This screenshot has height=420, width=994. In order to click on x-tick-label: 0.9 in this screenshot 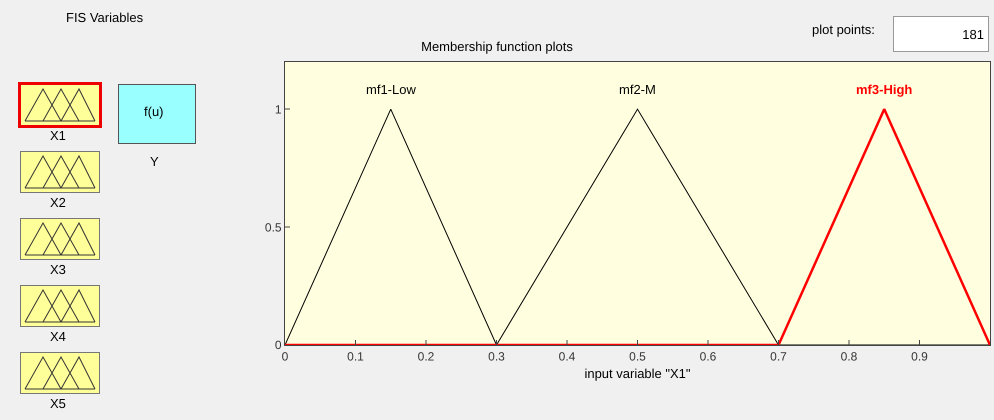, I will do `click(919, 356)`.